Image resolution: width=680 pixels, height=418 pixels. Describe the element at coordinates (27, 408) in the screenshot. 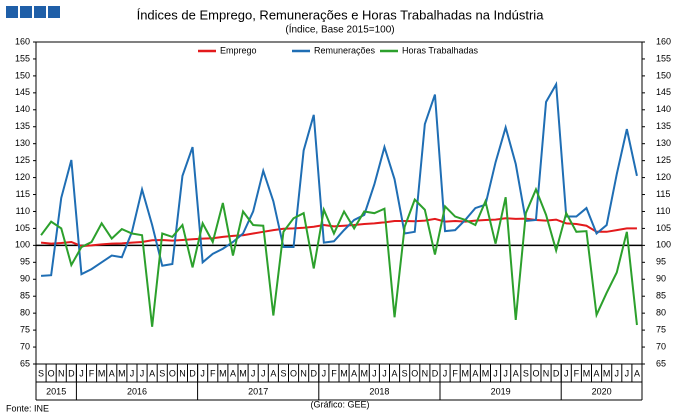

I see `source: Fonte: INE` at that location.